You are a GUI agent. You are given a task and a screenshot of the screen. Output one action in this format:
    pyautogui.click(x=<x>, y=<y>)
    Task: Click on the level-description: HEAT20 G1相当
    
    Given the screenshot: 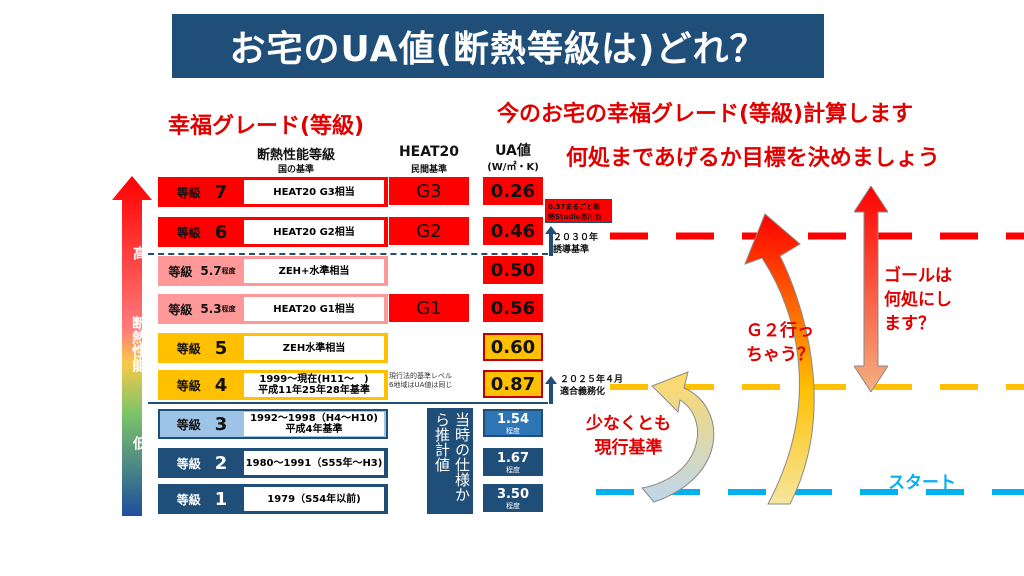 What is the action you would take?
    pyautogui.click(x=314, y=309)
    